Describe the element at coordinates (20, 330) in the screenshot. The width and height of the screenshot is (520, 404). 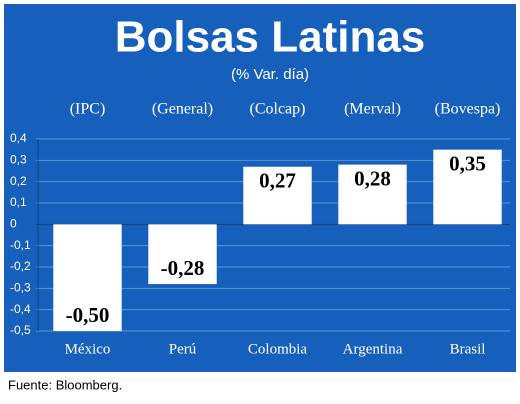
I see `y-tick-label: -0,5` at that location.